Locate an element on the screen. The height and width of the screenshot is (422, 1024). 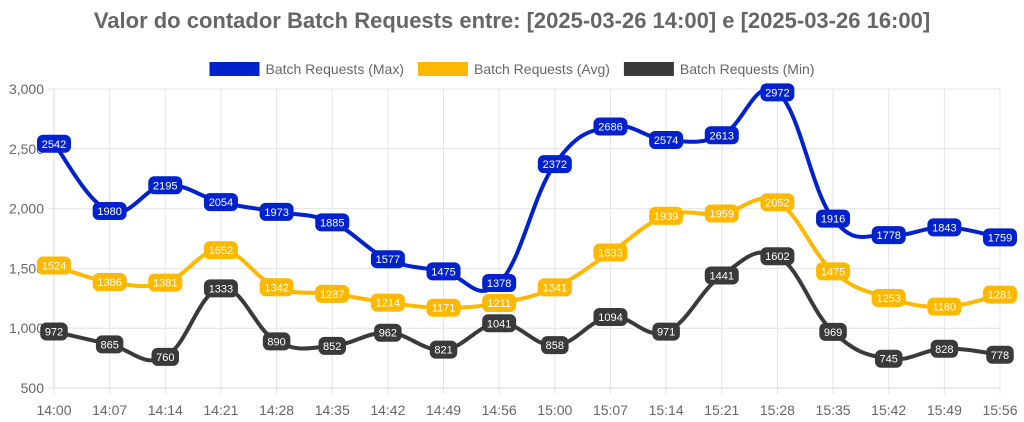
data-label: 1211 is located at coordinates (499, 304).